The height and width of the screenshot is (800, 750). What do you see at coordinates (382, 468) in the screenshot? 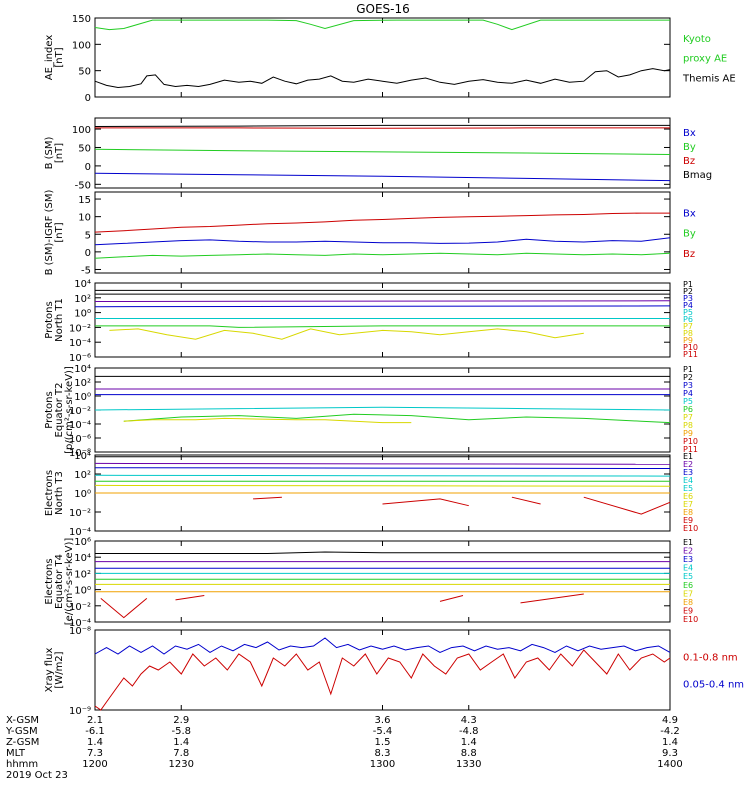
I see `series-line-e3` at bounding box center [382, 468].